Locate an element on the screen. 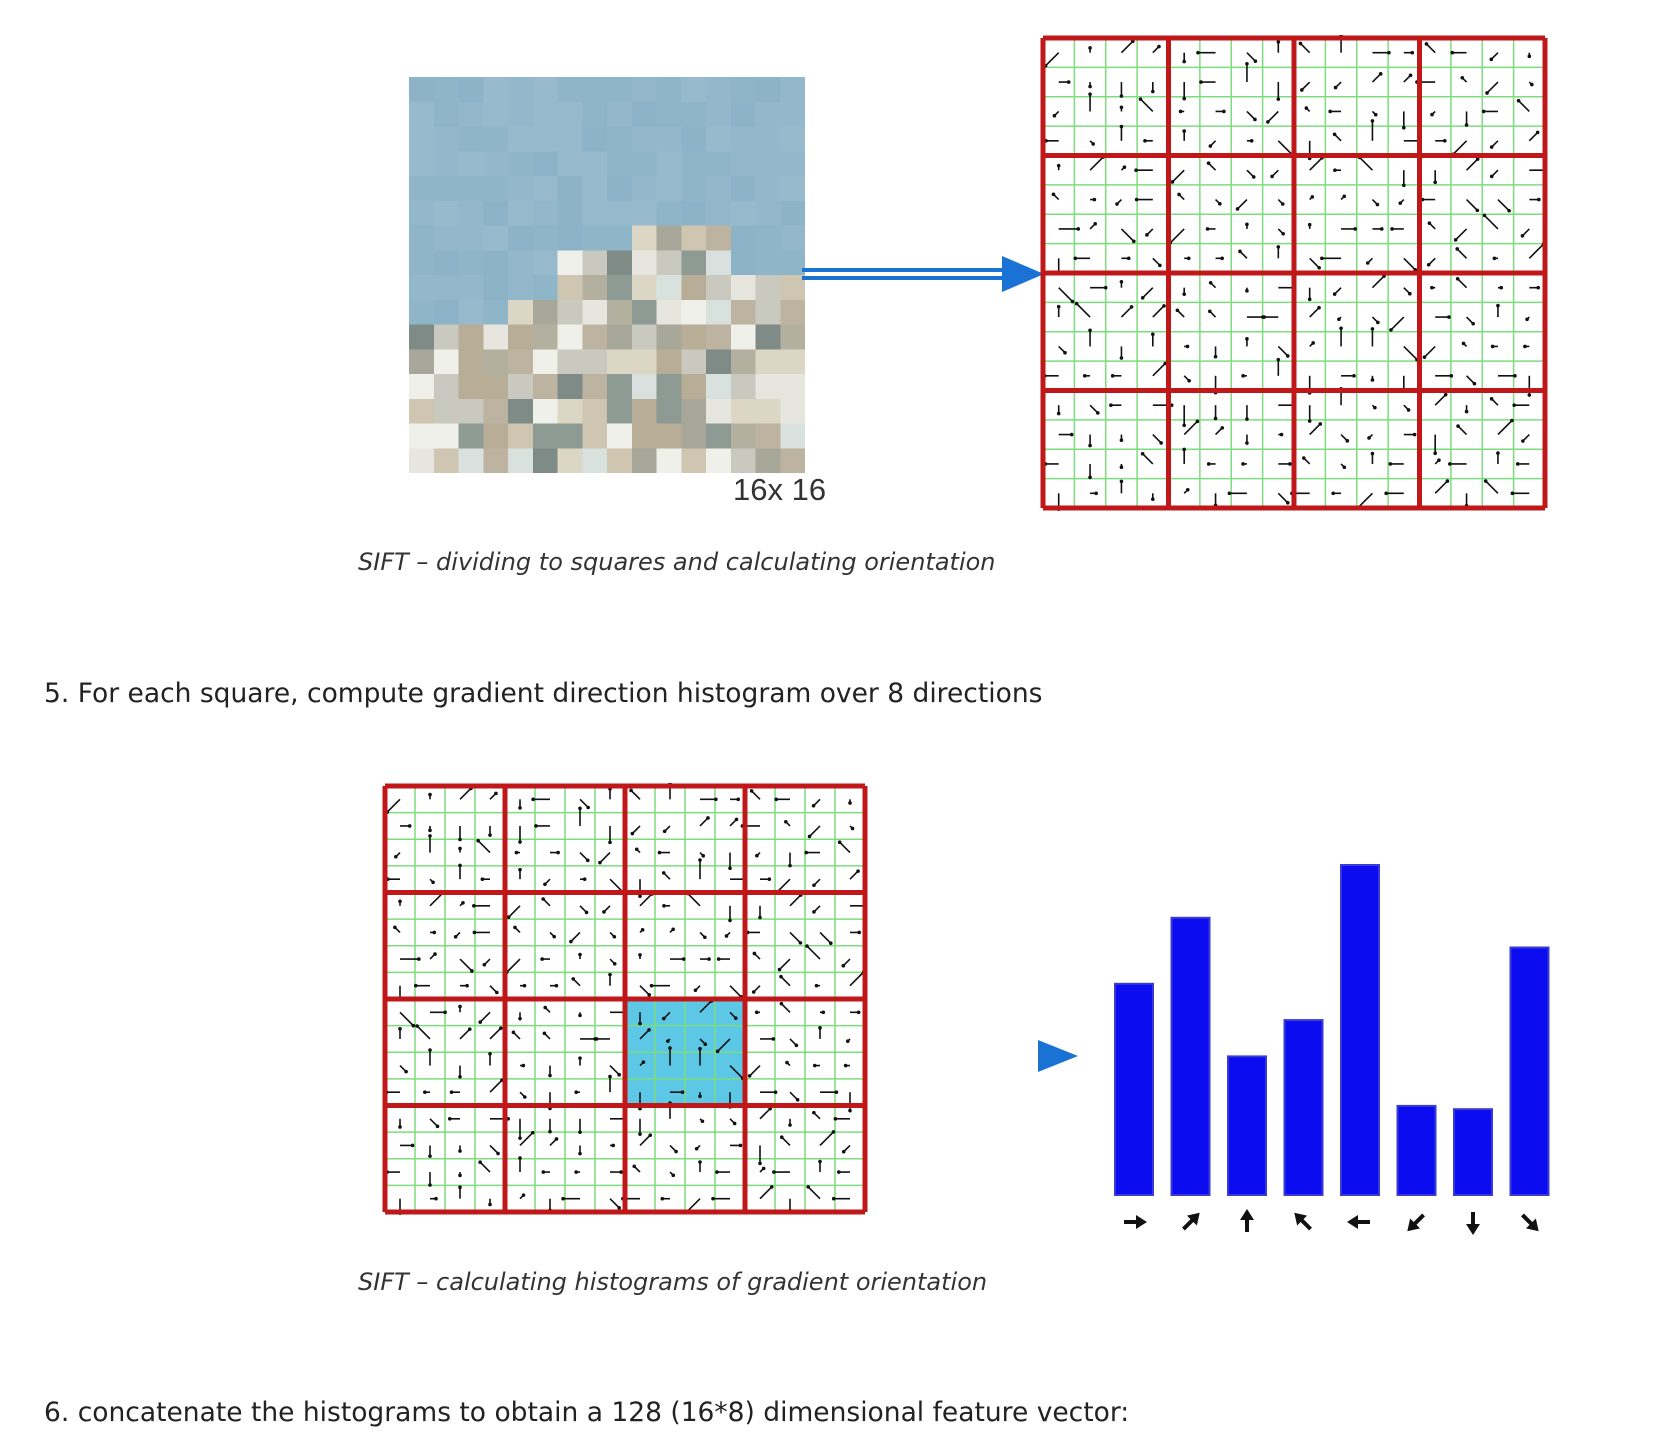 Image resolution: width=1667 pixels, height=1441 pixels. orientation-grid-highlighted is located at coordinates (625, 999).